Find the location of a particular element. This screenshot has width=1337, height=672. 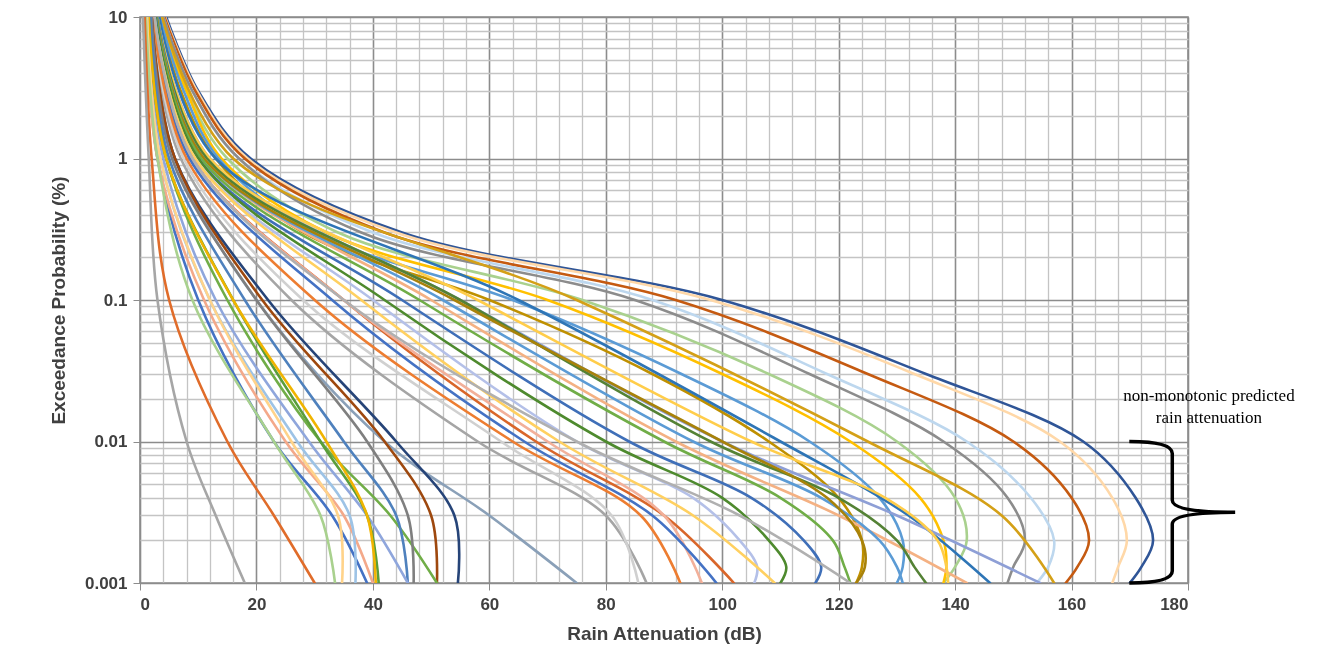

x-tick-label: 60 is located at coordinates (490, 604).